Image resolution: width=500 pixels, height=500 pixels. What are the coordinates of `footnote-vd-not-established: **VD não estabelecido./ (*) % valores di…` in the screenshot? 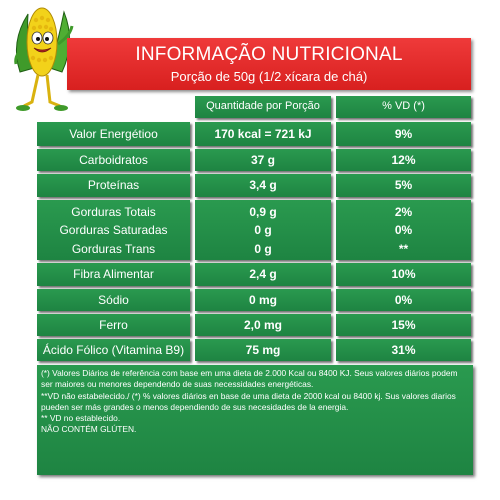 It's located at (248, 401).